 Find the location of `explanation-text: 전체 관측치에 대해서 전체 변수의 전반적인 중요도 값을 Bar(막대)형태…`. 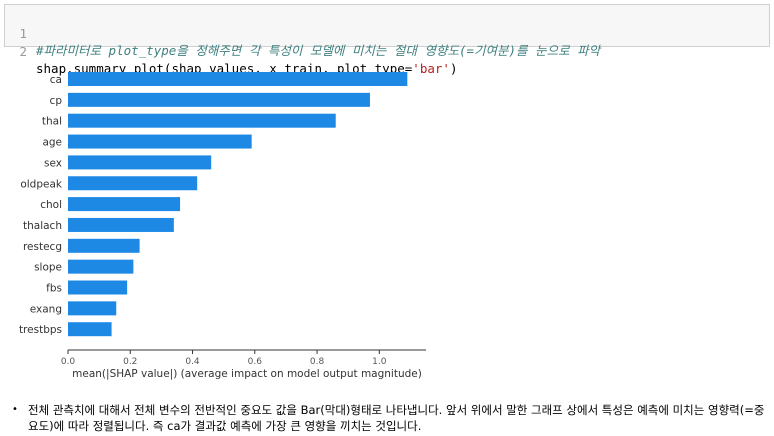

explanation-text: 전체 관측치에 대해서 전체 변수의 전반적인 중요도 값을 Bar(막대)형태… is located at coordinates (396, 418).